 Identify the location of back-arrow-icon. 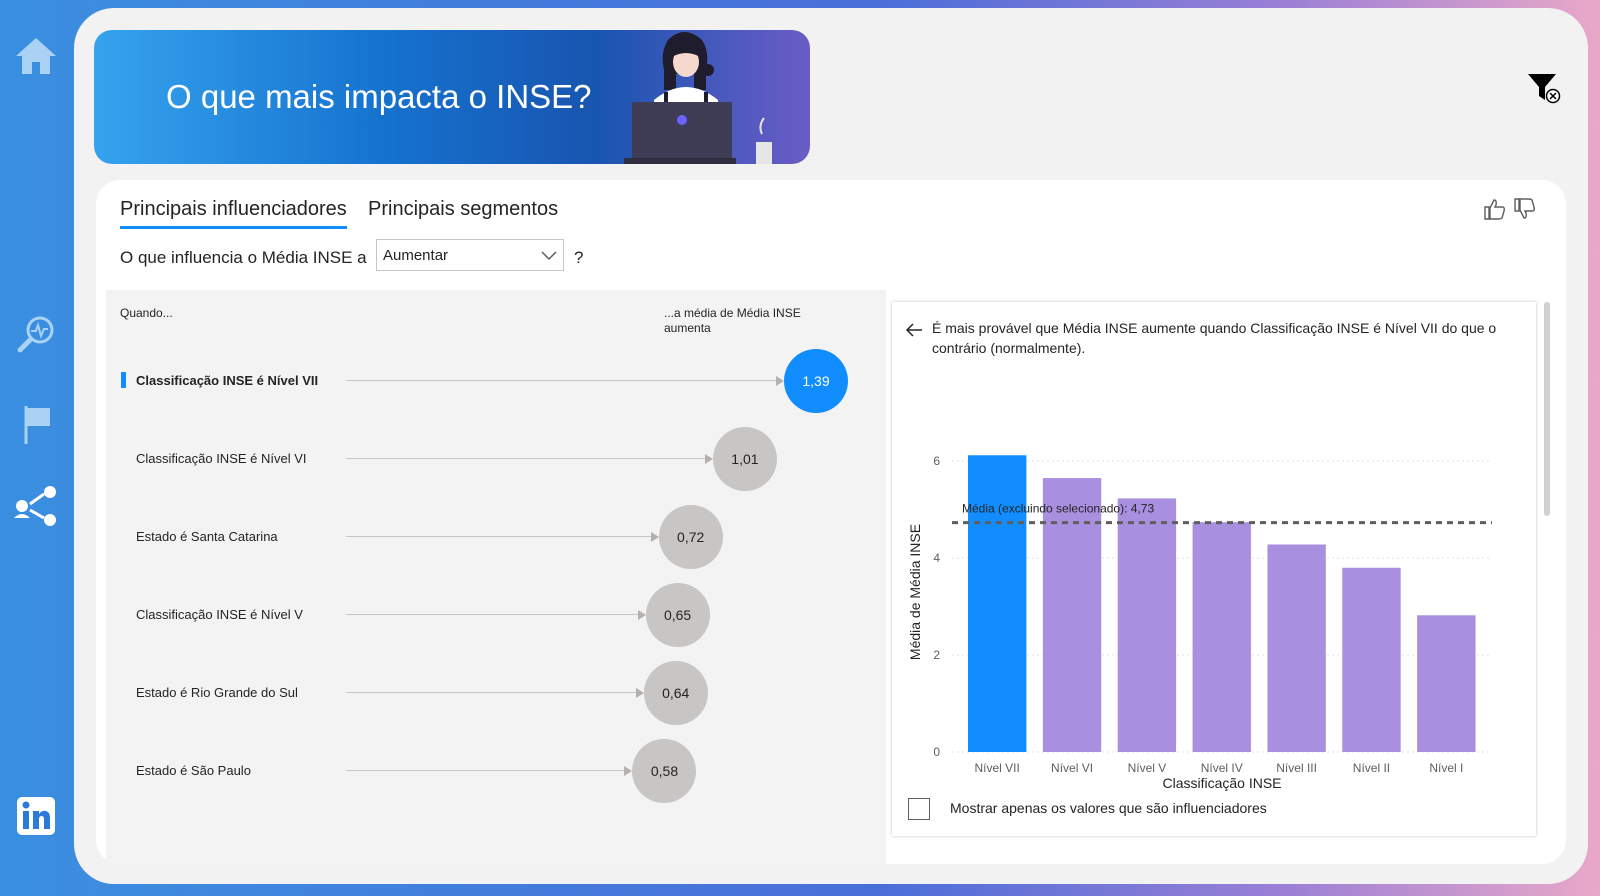
(914, 330).